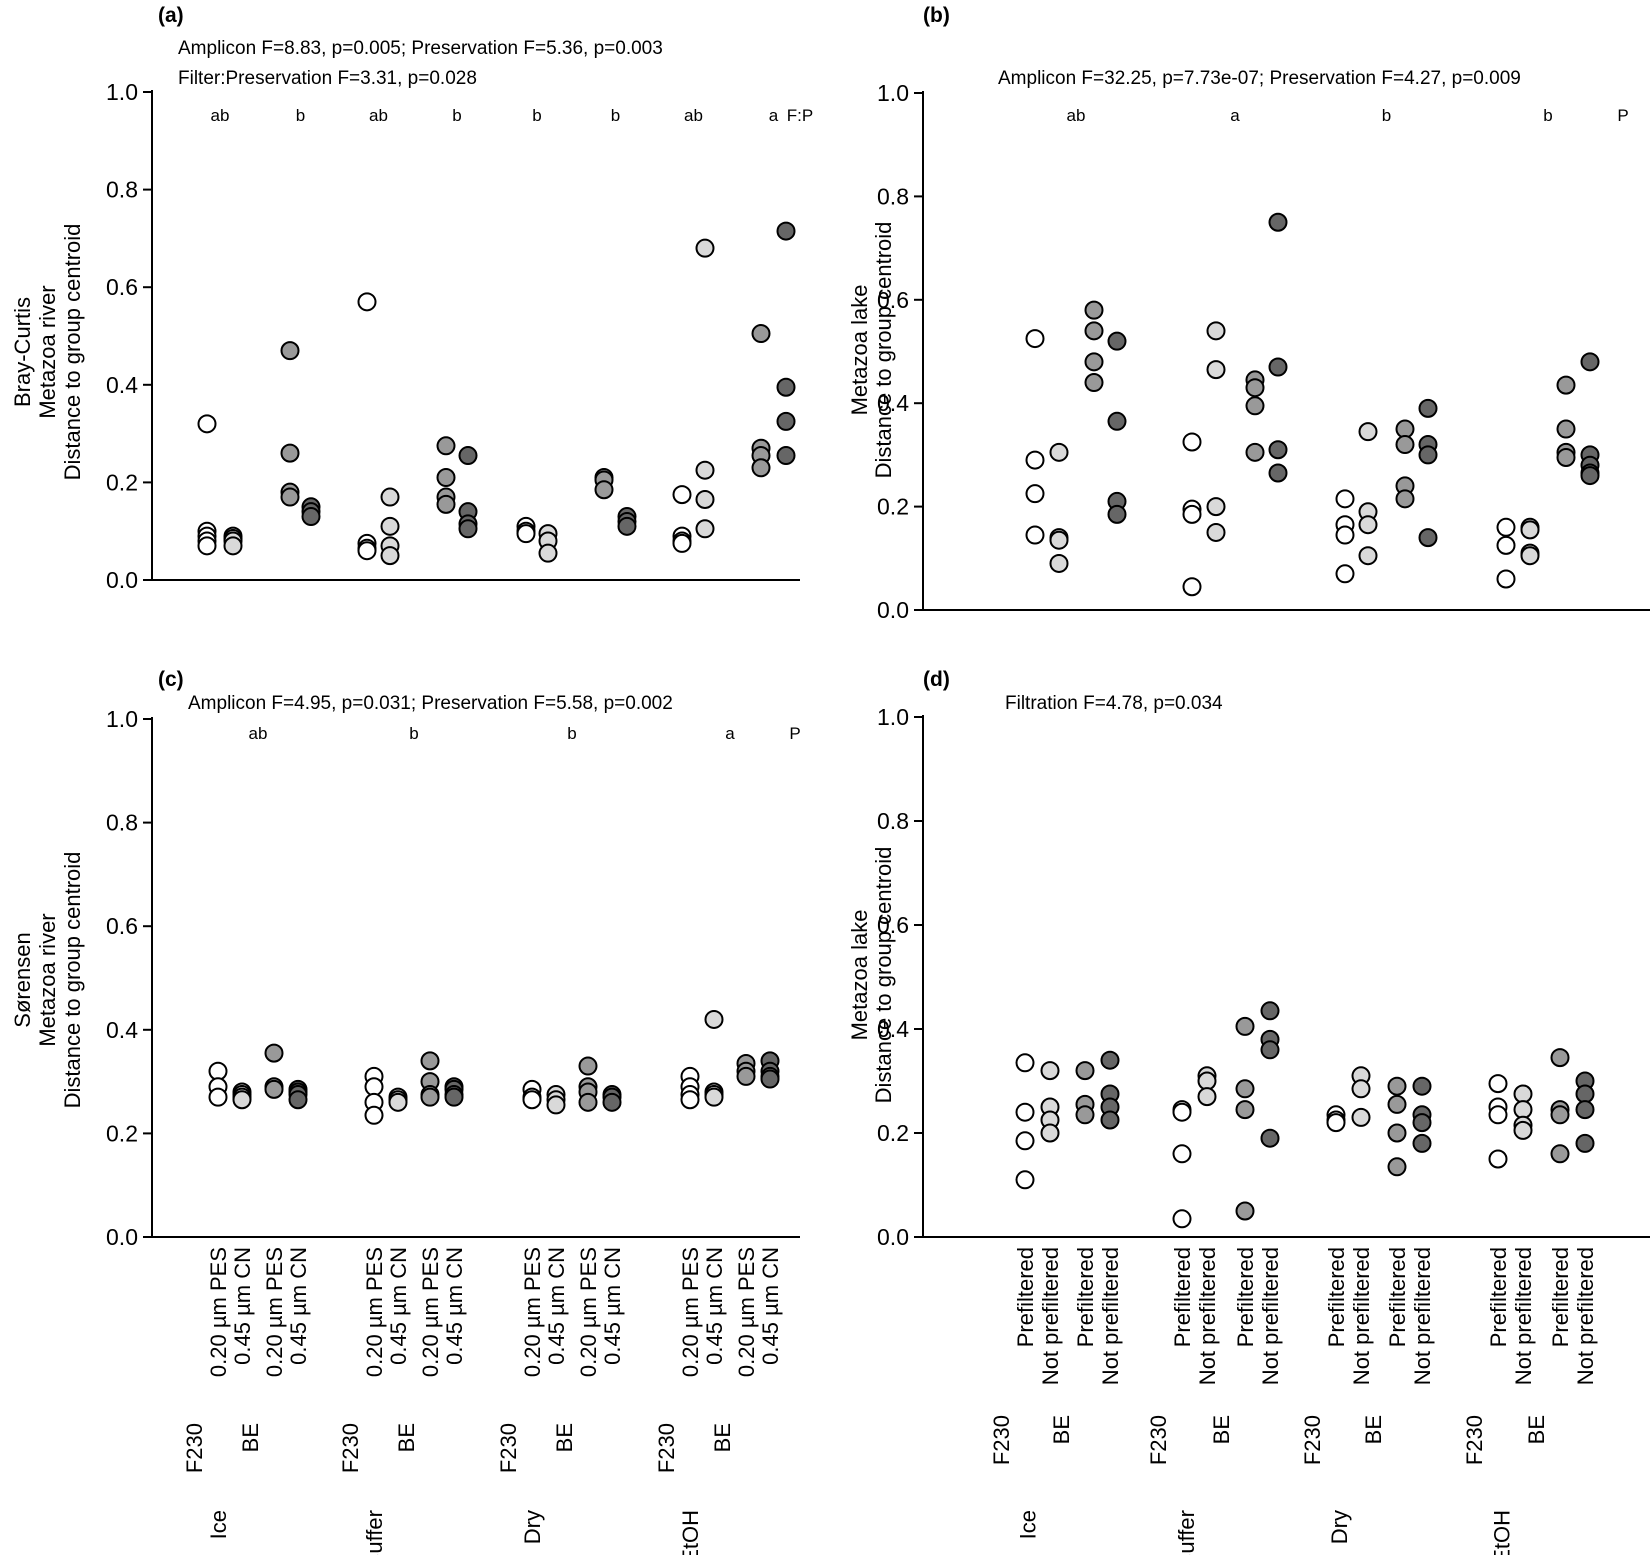 The height and width of the screenshot is (1555, 1650). Describe the element at coordinates (207, 424) in the screenshot. I see `data-point-a-ice-f230-pes` at that location.